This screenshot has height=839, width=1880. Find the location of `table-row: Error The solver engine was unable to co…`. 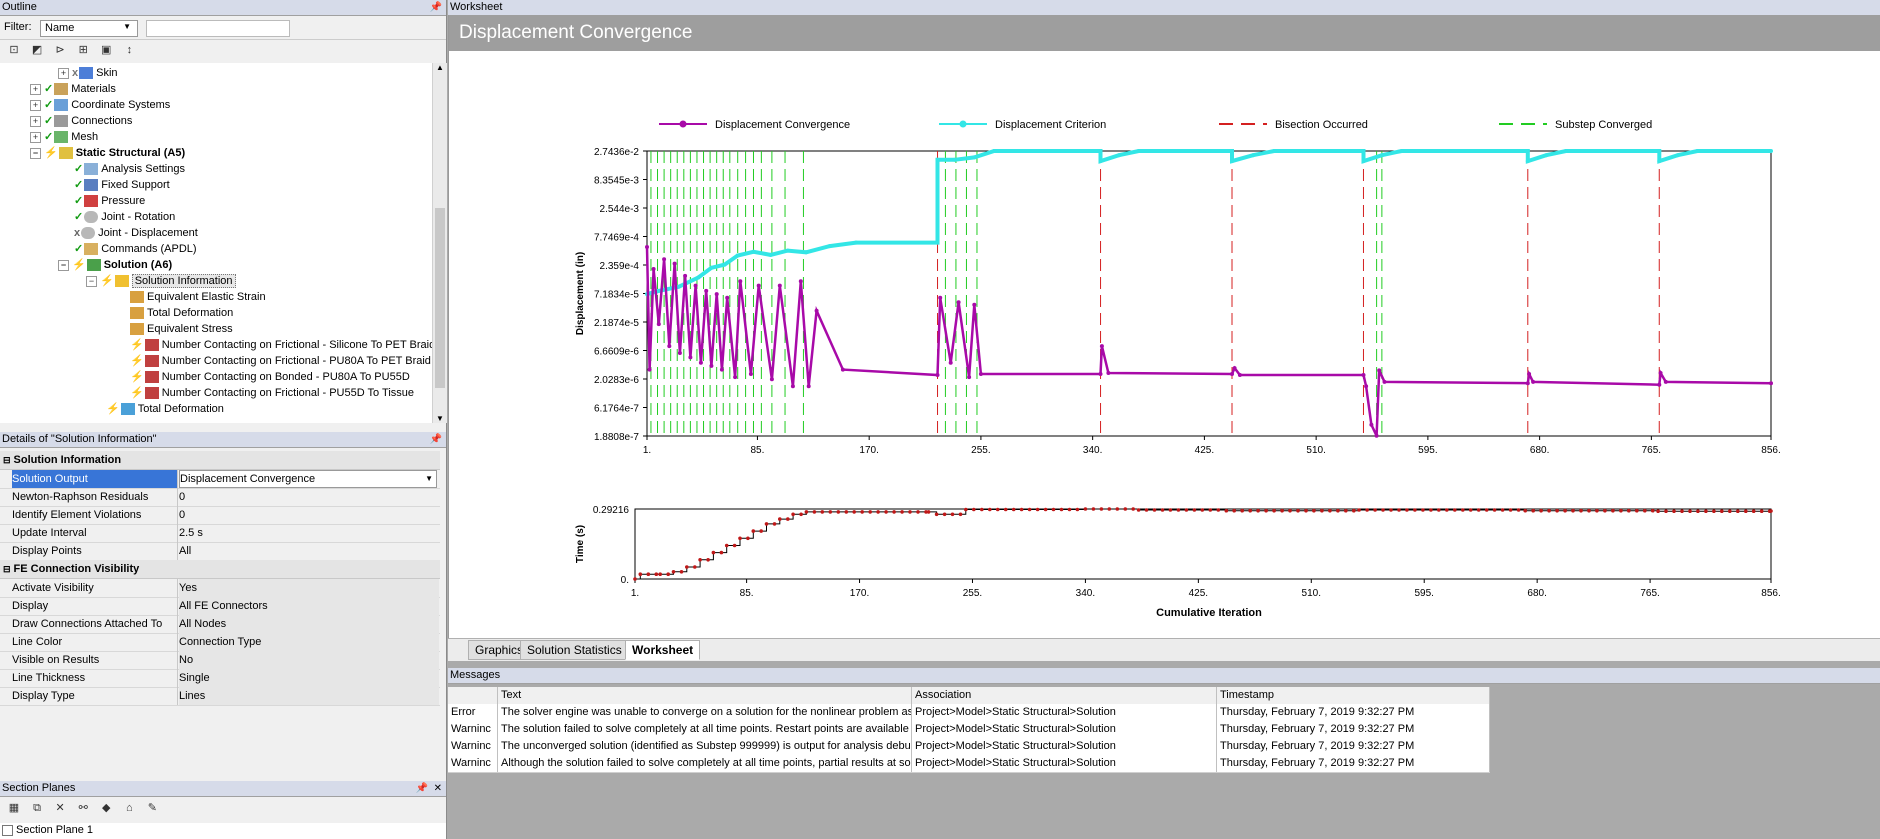

table-row: Error The solver engine was unable to co… is located at coordinates (969, 713).